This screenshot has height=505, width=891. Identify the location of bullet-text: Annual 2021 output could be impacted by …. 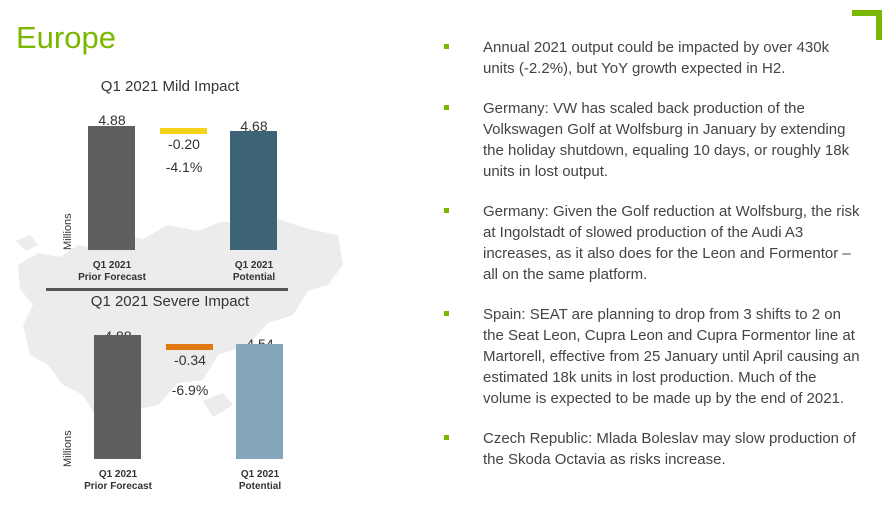
(656, 58).